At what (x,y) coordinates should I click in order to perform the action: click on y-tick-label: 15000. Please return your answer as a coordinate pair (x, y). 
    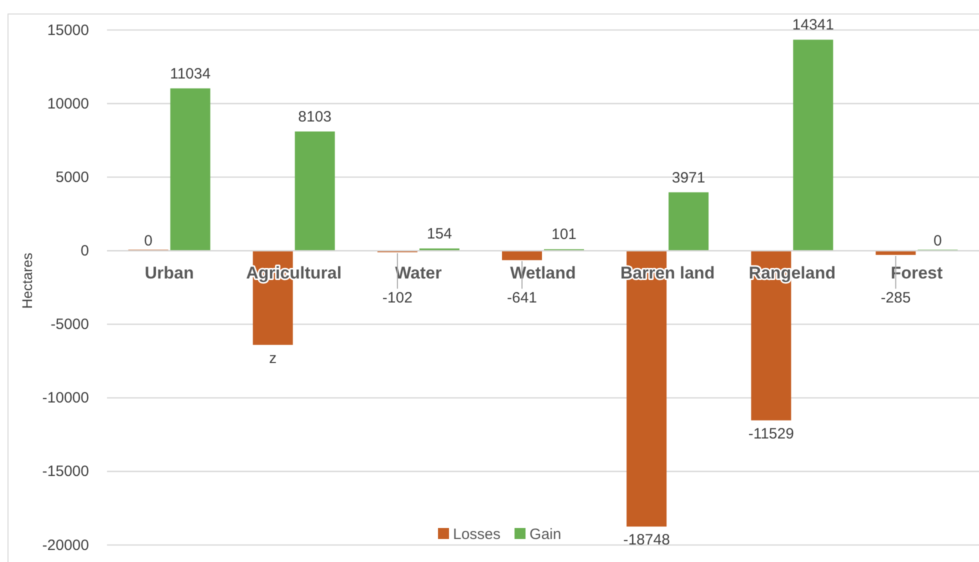
    Looking at the image, I should click on (68, 30).